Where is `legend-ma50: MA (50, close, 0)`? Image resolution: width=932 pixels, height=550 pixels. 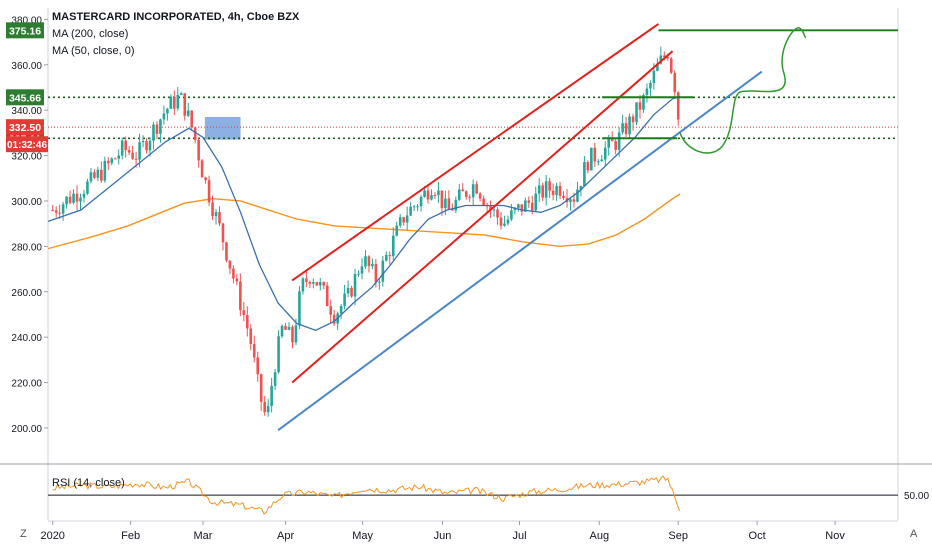
legend-ma50: MA (50, close, 0) is located at coordinates (93, 51).